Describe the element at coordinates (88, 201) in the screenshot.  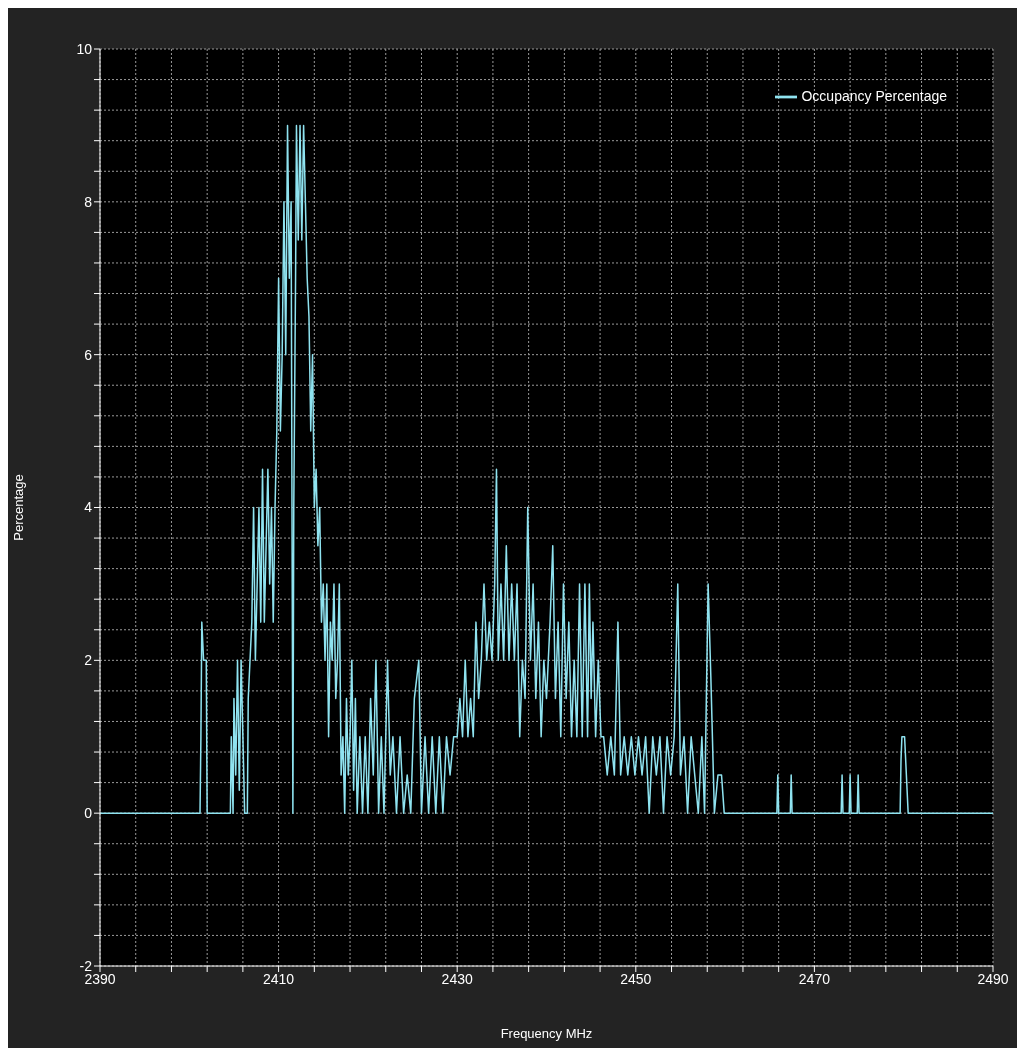
I see `y-tick-label: 8` at that location.